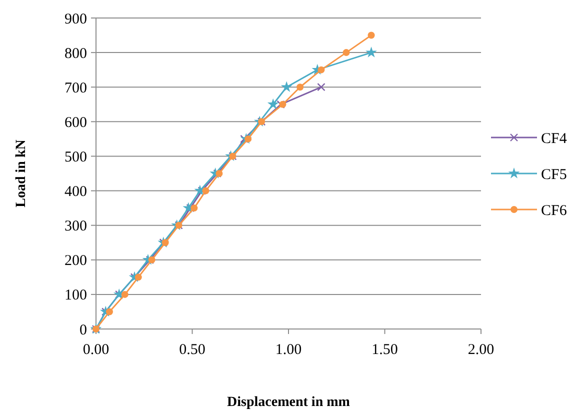 This screenshot has height=414, width=574. What do you see at coordinates (554, 174) in the screenshot?
I see `legend-label: CF5` at bounding box center [554, 174].